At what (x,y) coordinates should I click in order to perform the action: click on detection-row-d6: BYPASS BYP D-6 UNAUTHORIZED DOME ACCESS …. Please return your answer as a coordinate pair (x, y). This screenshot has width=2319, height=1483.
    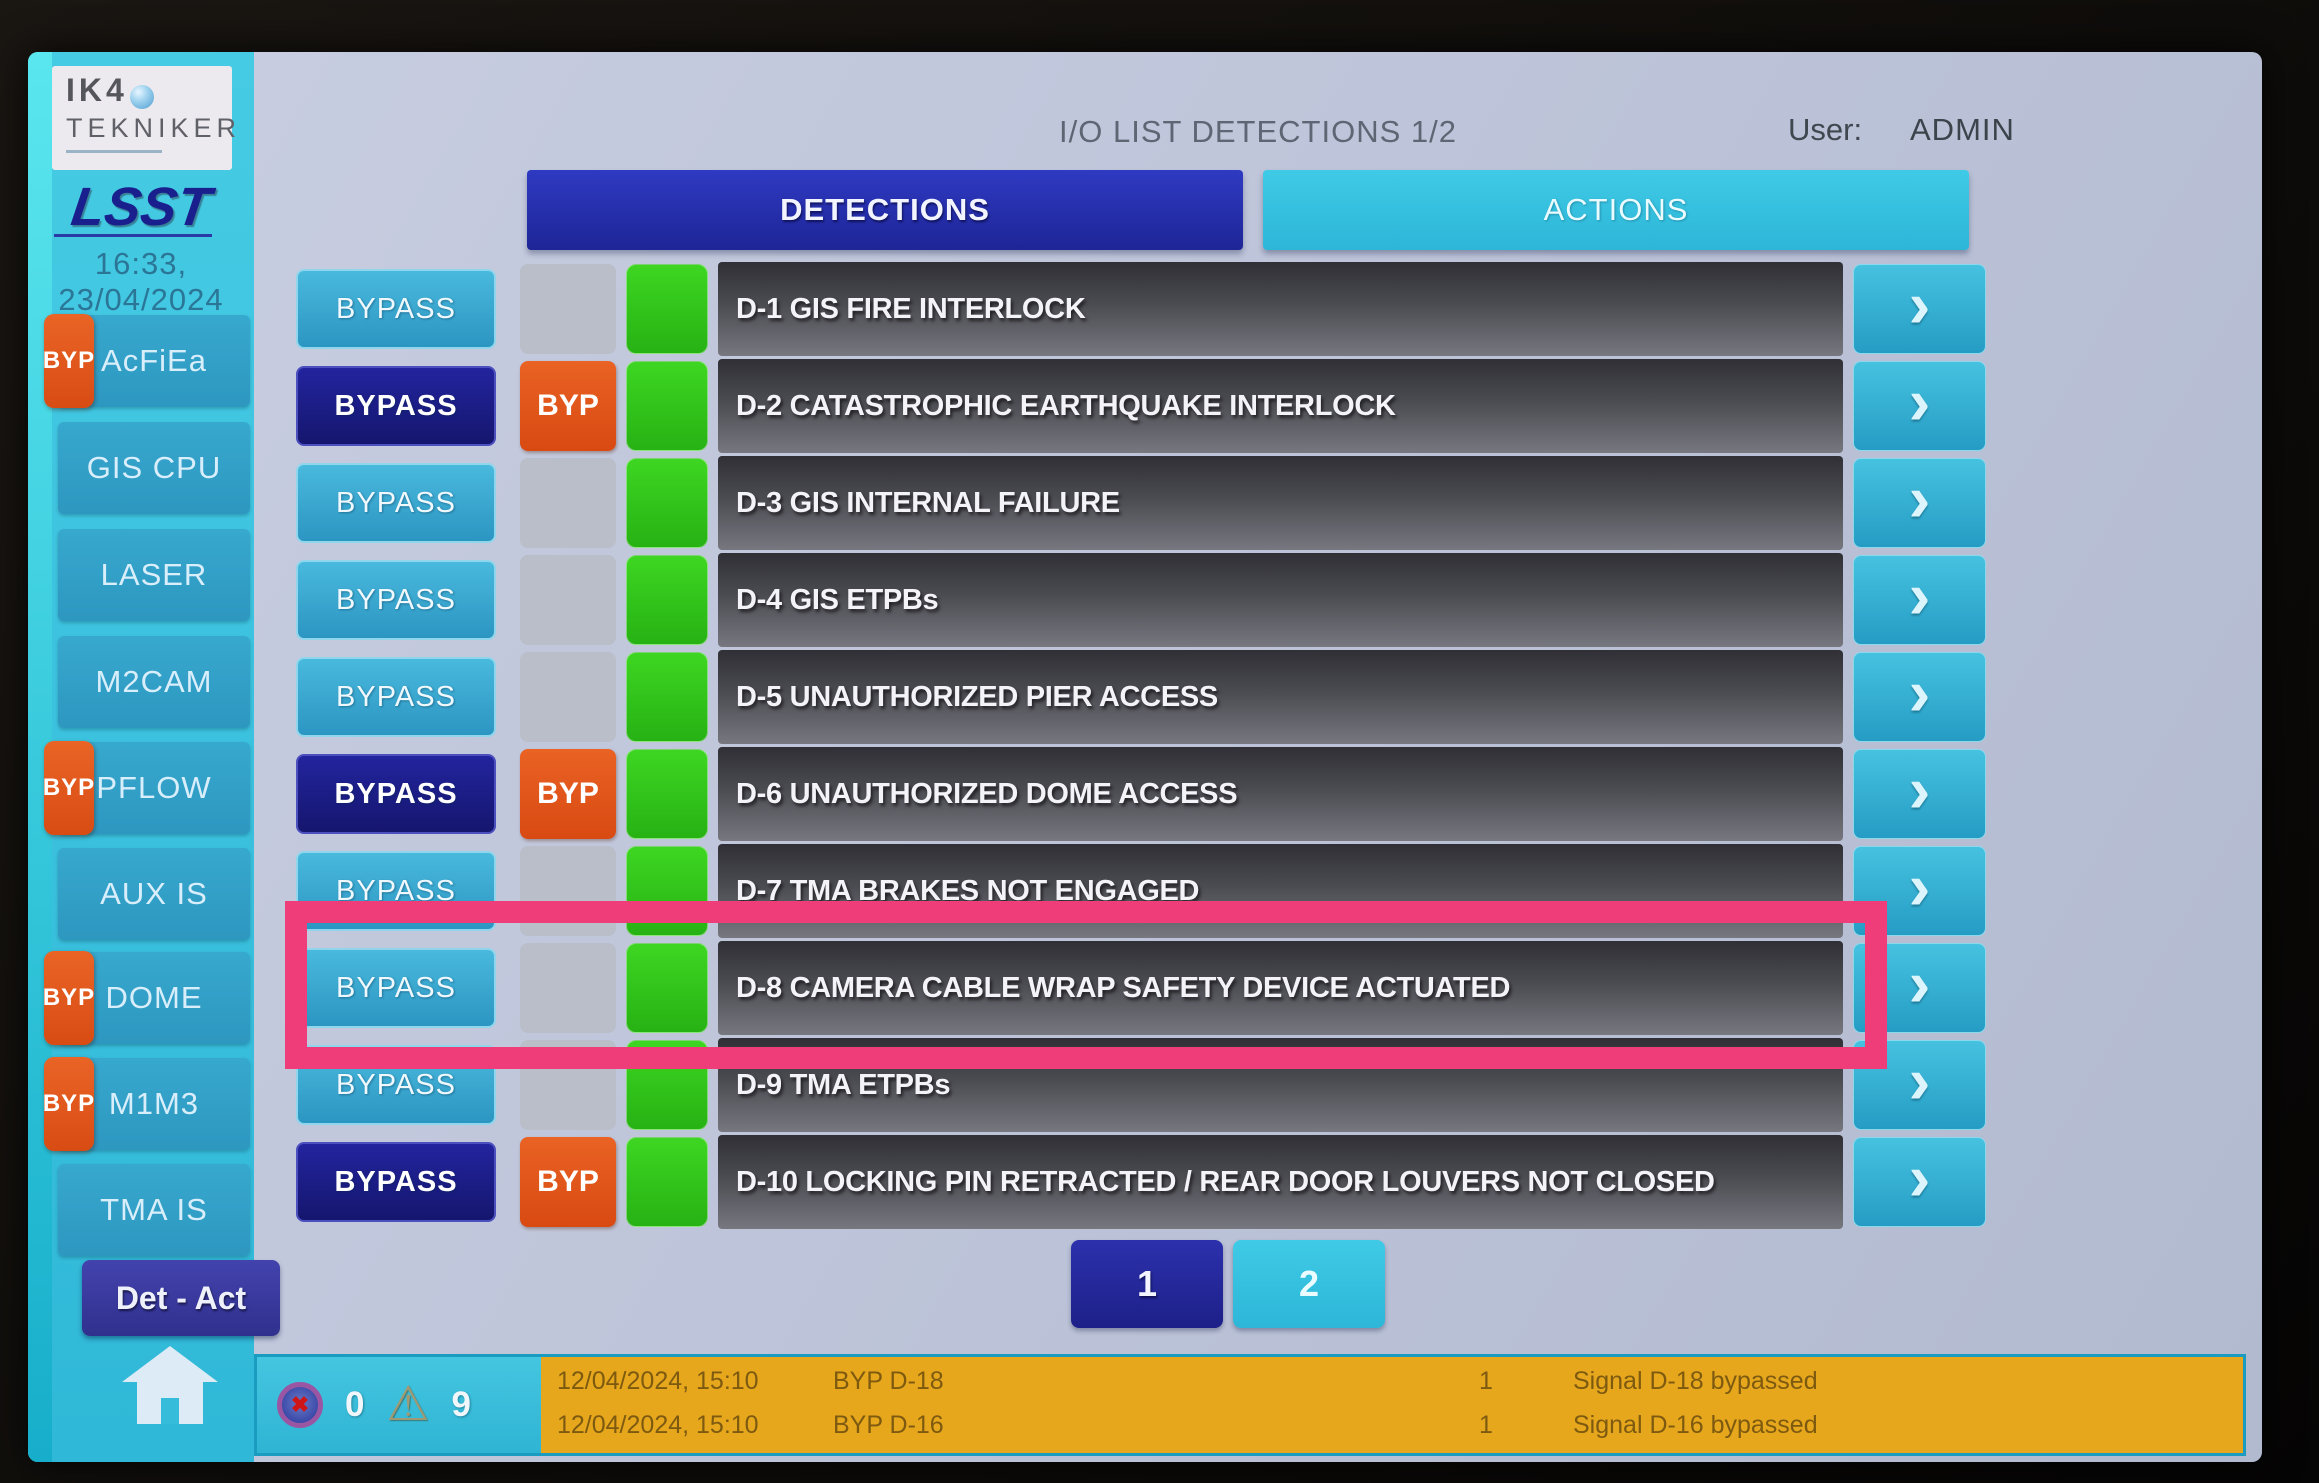
    Looking at the image, I should click on (1033, 794).